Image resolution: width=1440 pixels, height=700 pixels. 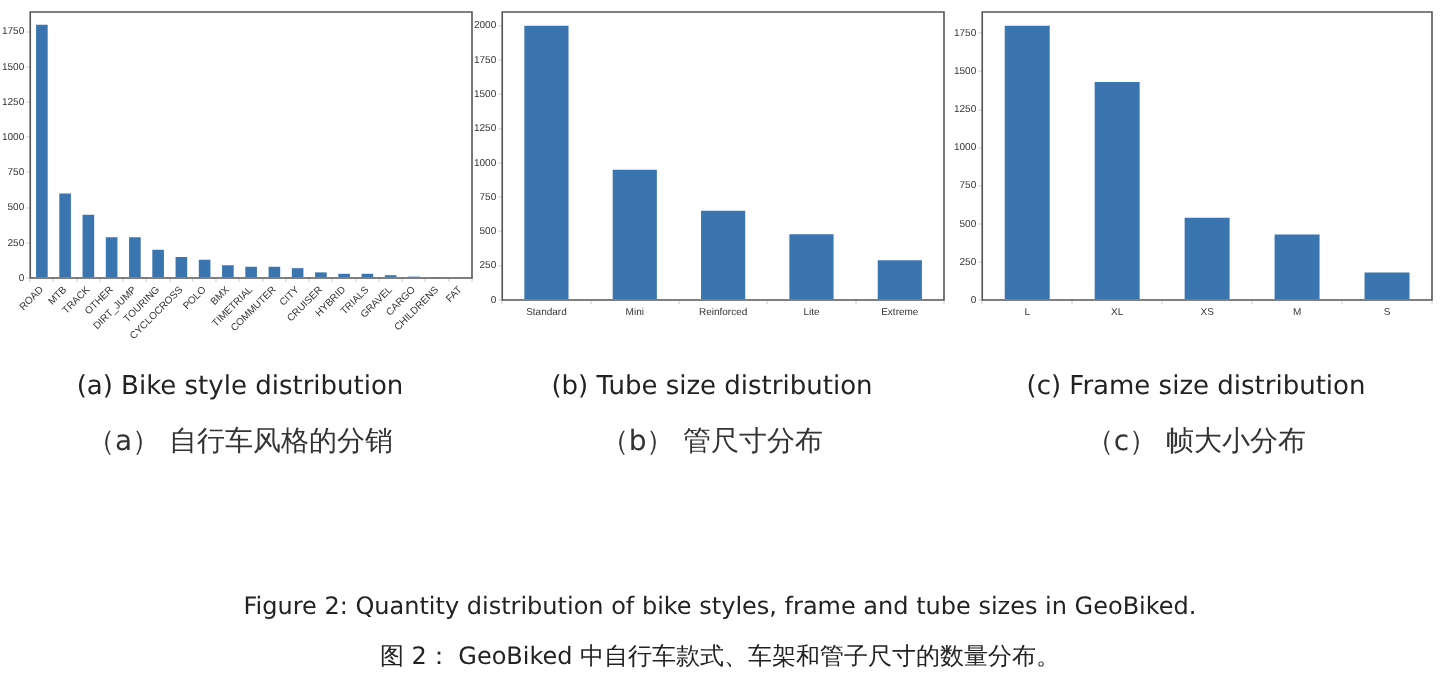 What do you see at coordinates (720, 606) in the screenshot?
I see `caption: Figure 2: Quantity distribution of bike styles, frame and tube sizes in GeoBiked.` at bounding box center [720, 606].